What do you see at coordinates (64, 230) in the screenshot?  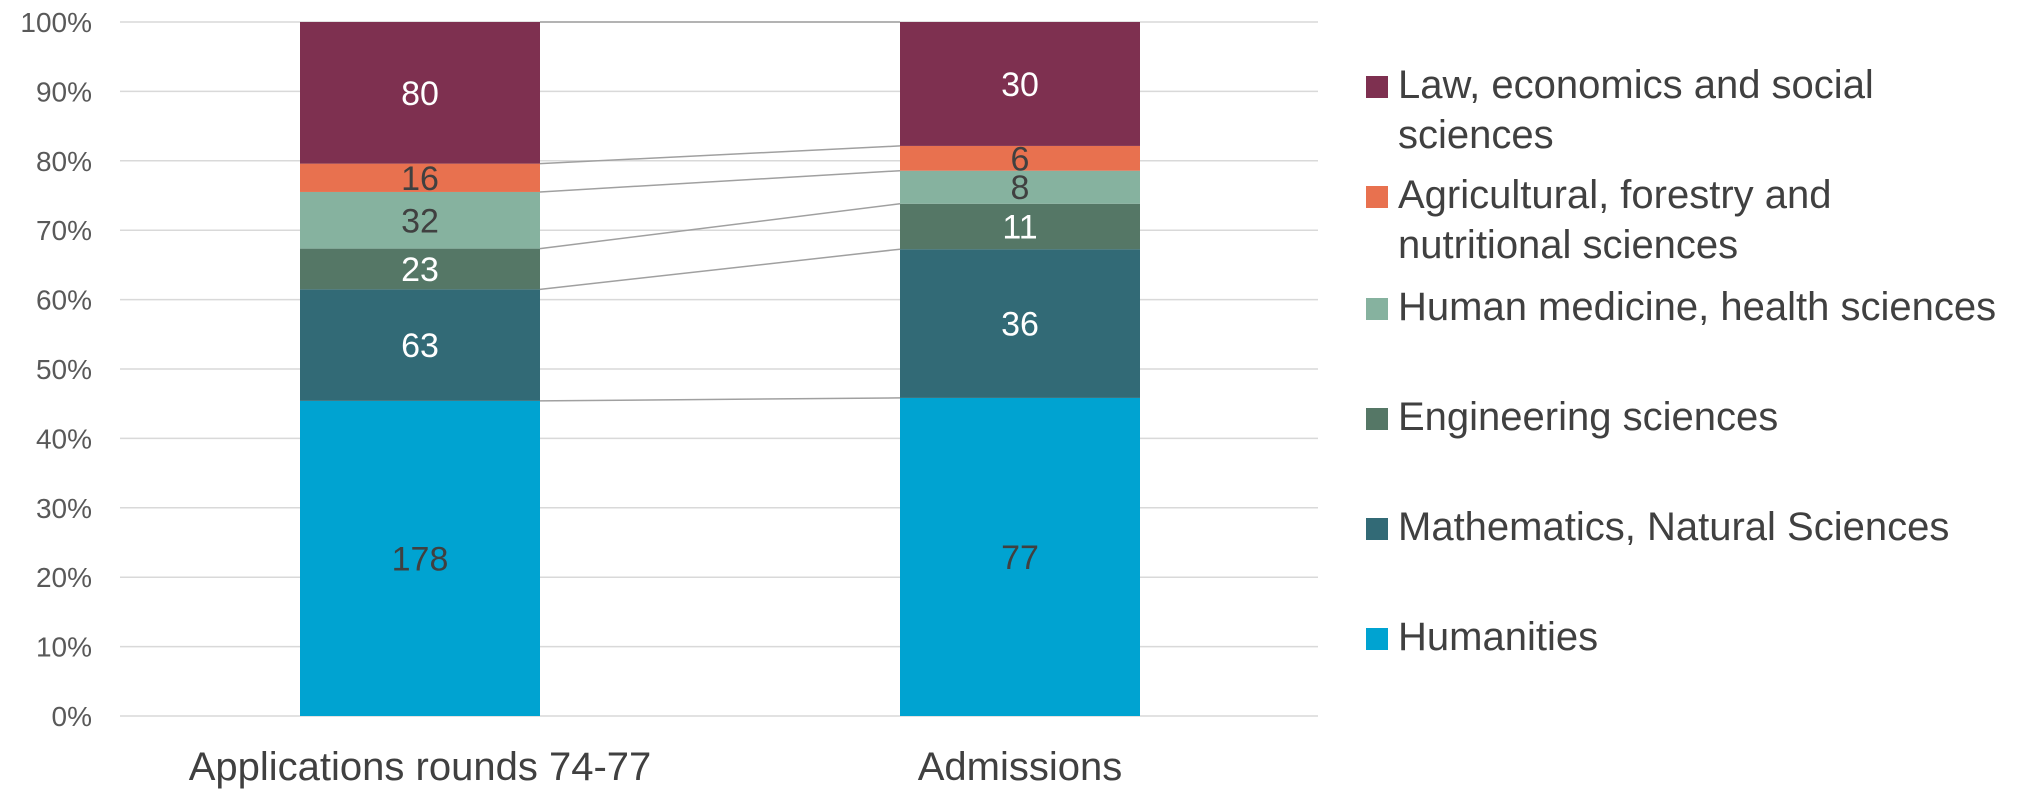 I see `y-tick-label: 70%` at bounding box center [64, 230].